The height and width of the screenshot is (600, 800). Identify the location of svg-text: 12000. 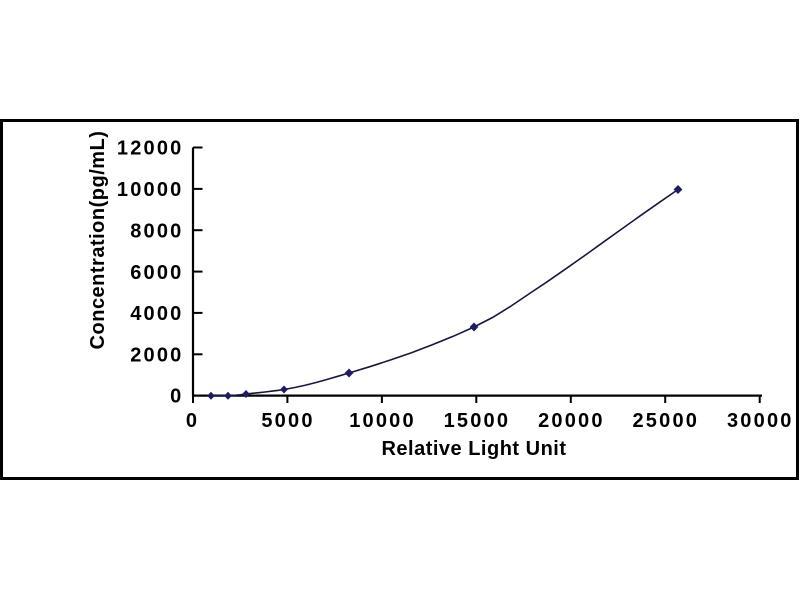
(150, 148).